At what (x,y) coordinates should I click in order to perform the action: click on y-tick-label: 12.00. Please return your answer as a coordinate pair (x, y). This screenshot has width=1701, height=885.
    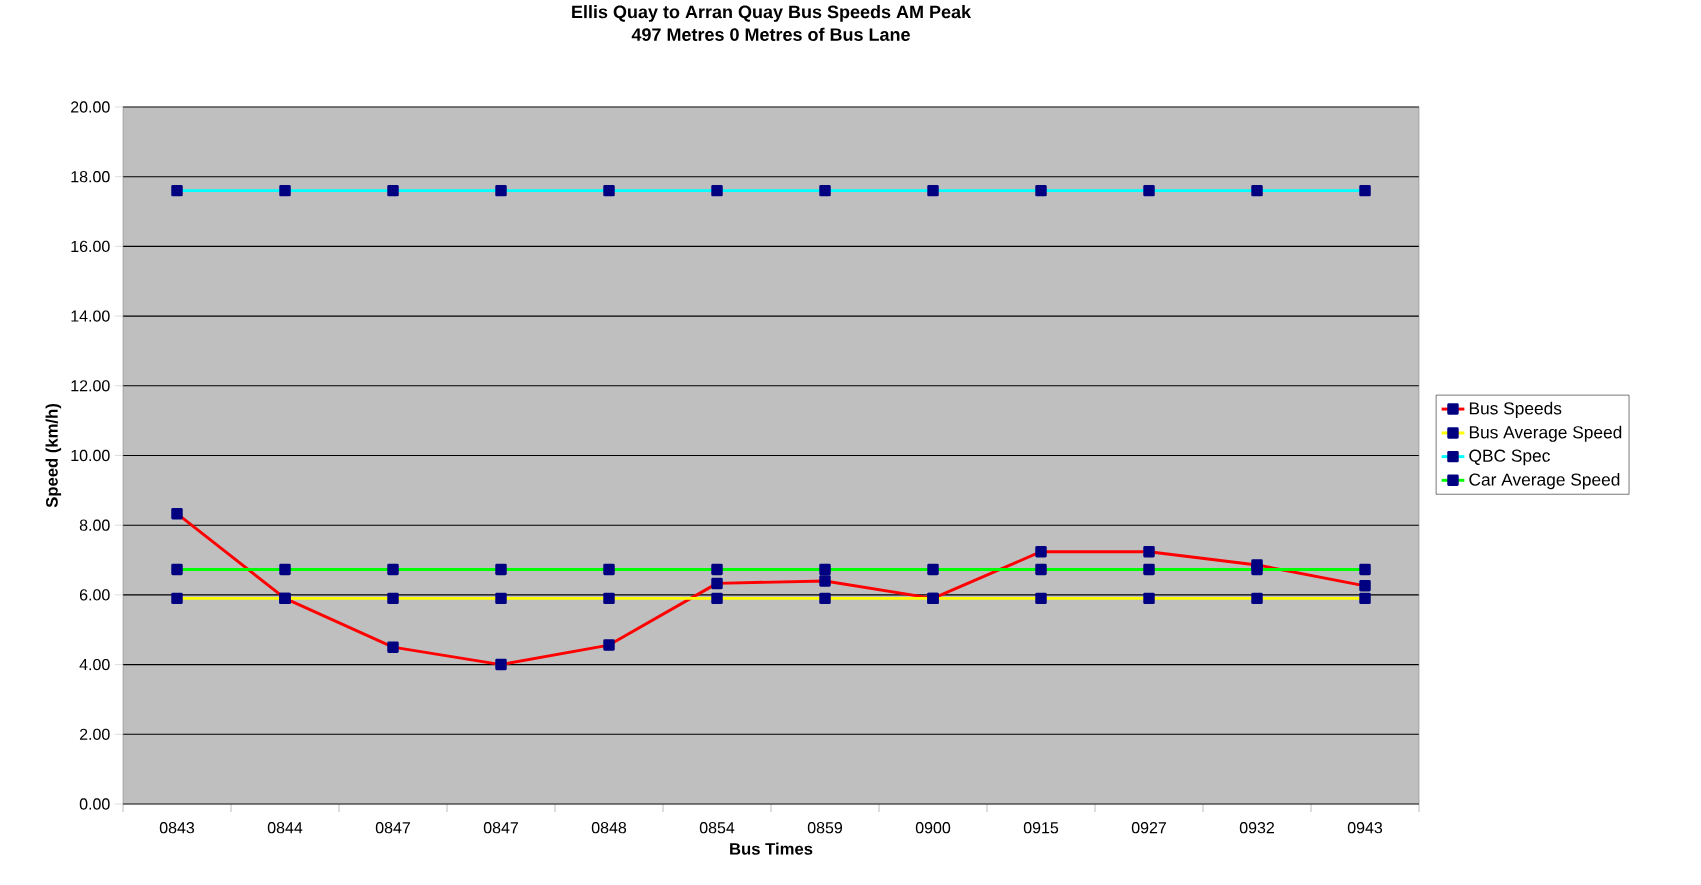
    Looking at the image, I should click on (90, 386).